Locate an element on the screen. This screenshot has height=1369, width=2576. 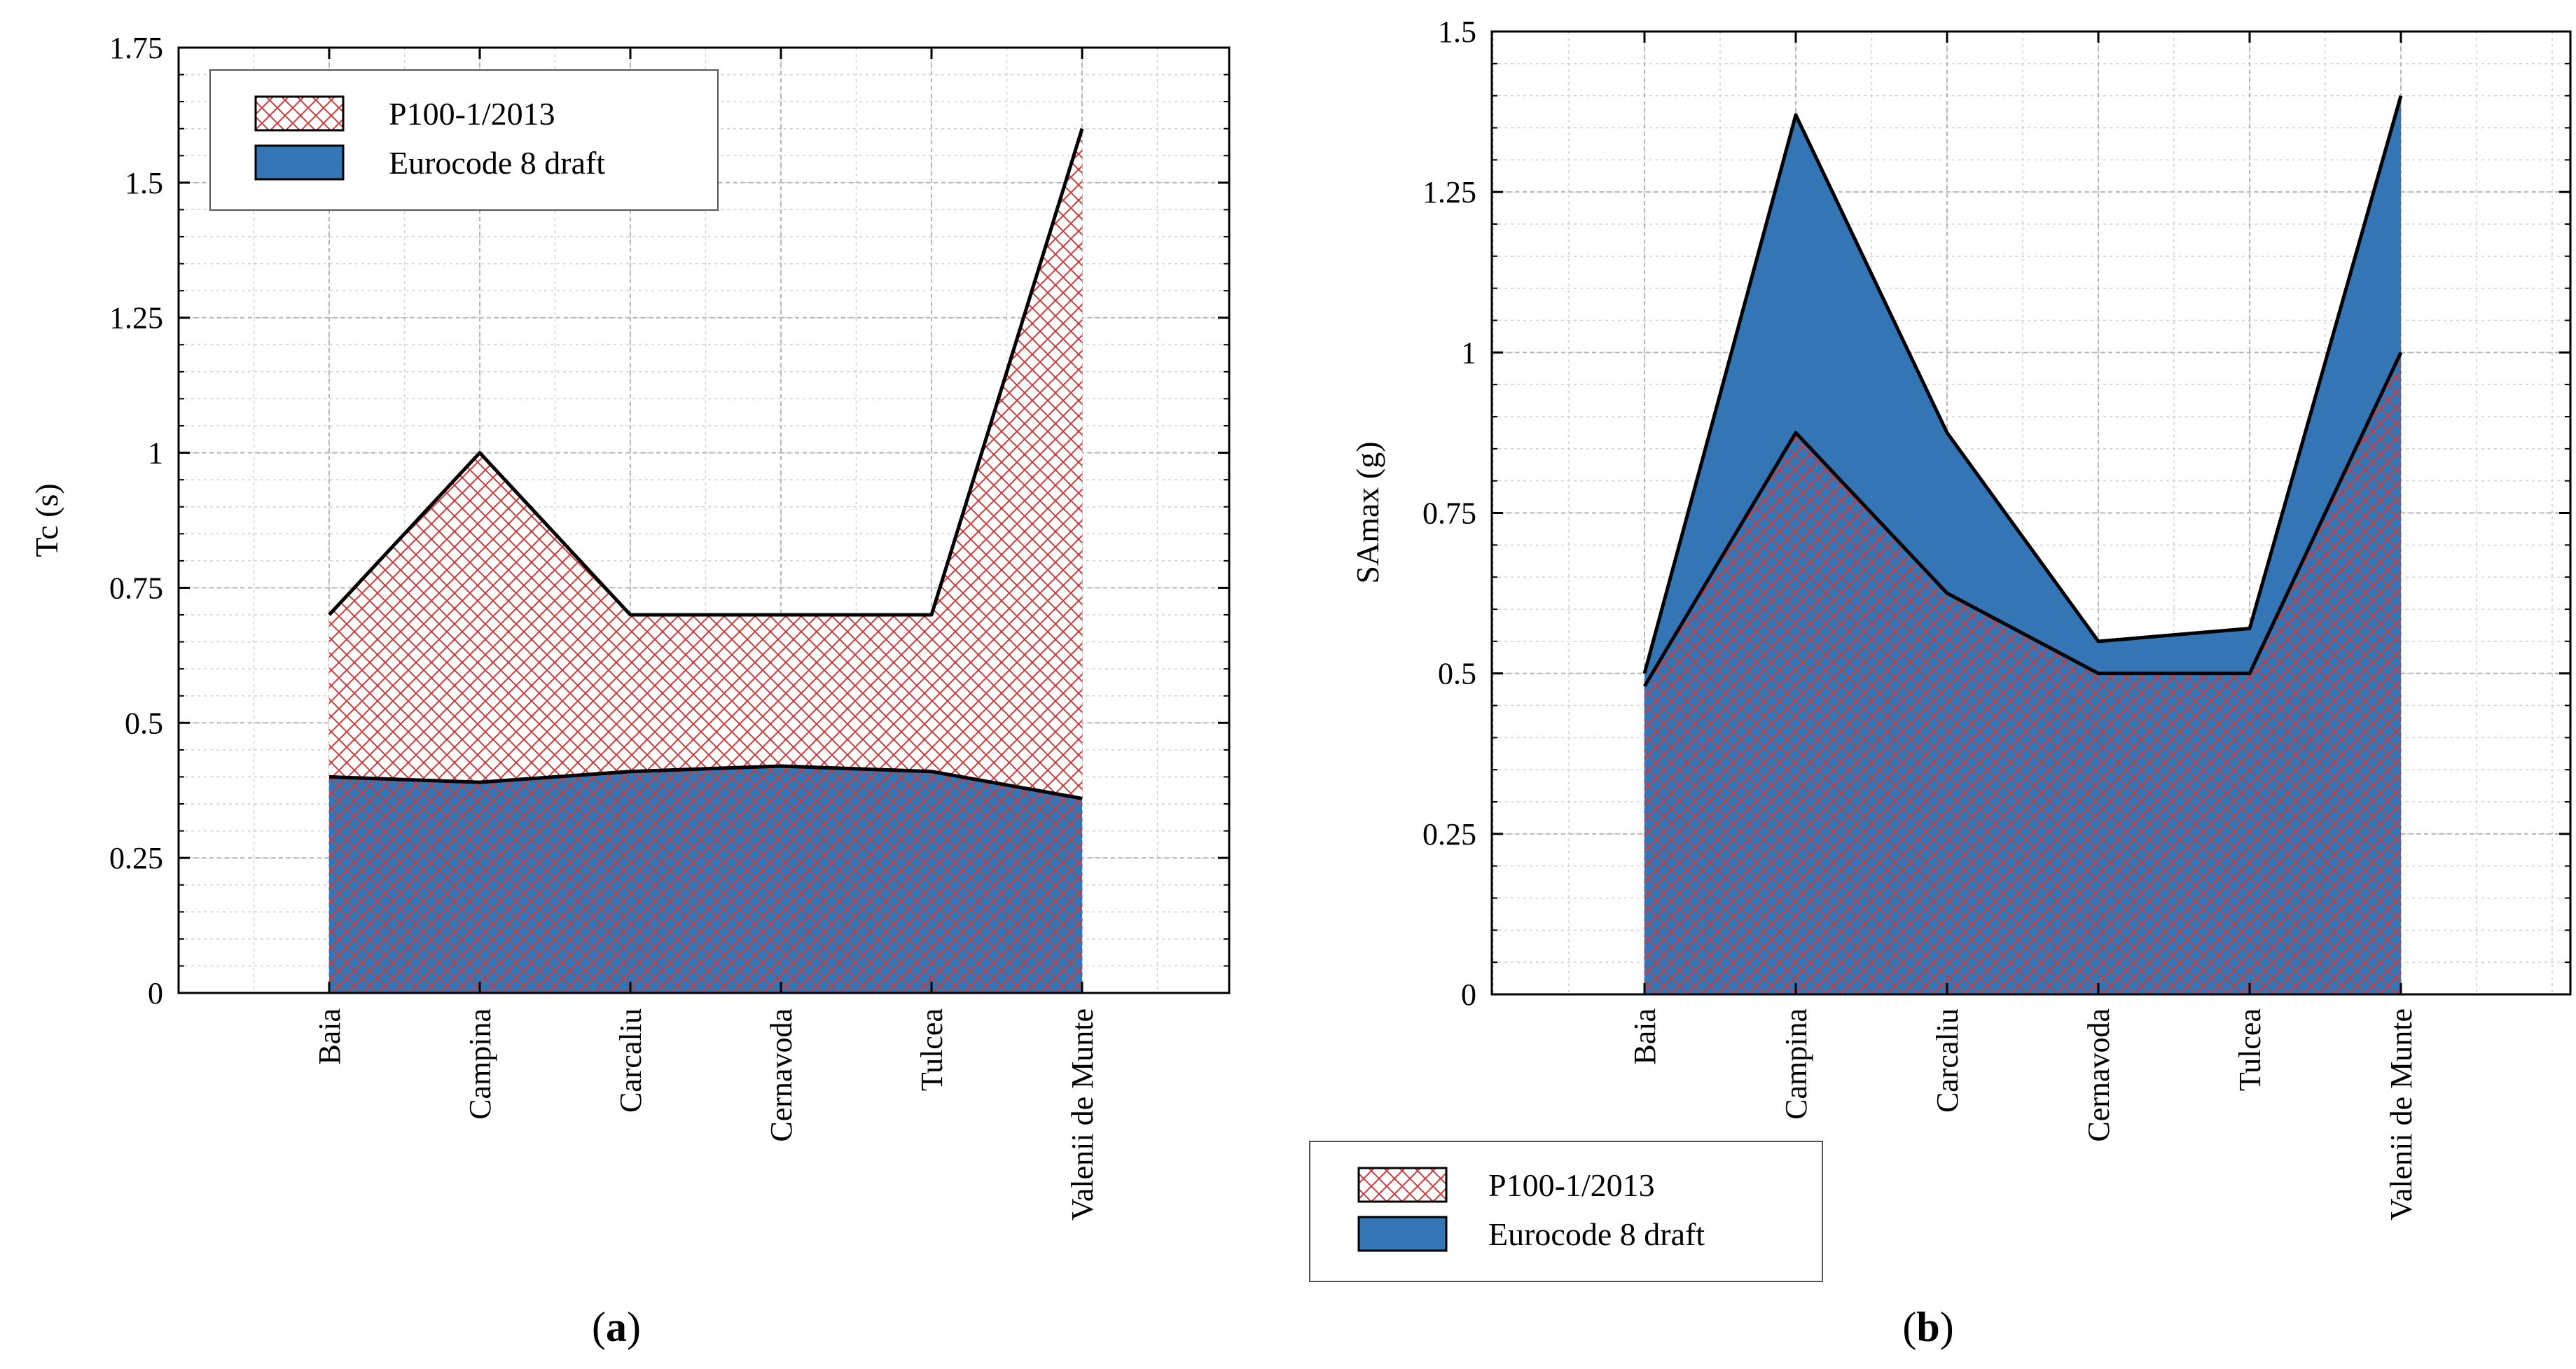
panel-caption-b: (b) is located at coordinates (1927, 1327).